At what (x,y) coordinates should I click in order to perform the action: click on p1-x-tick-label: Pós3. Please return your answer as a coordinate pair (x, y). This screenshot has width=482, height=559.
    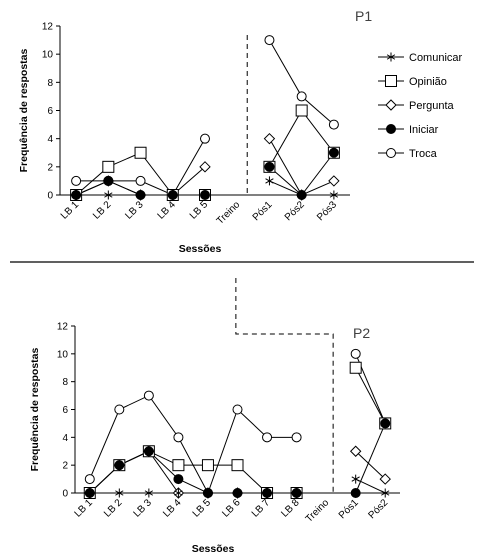
    Looking at the image, I should click on (327, 211).